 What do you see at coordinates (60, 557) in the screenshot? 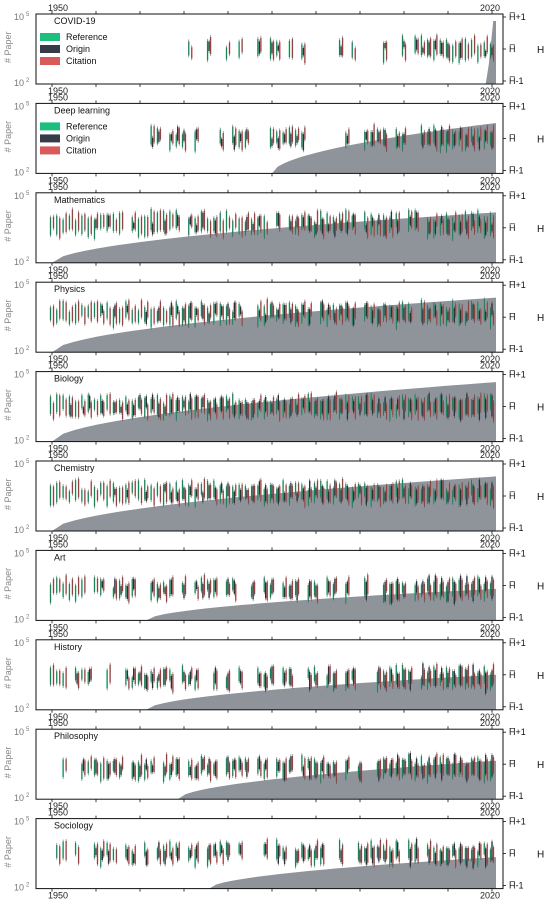
I see `panel-title: Art` at bounding box center [60, 557].